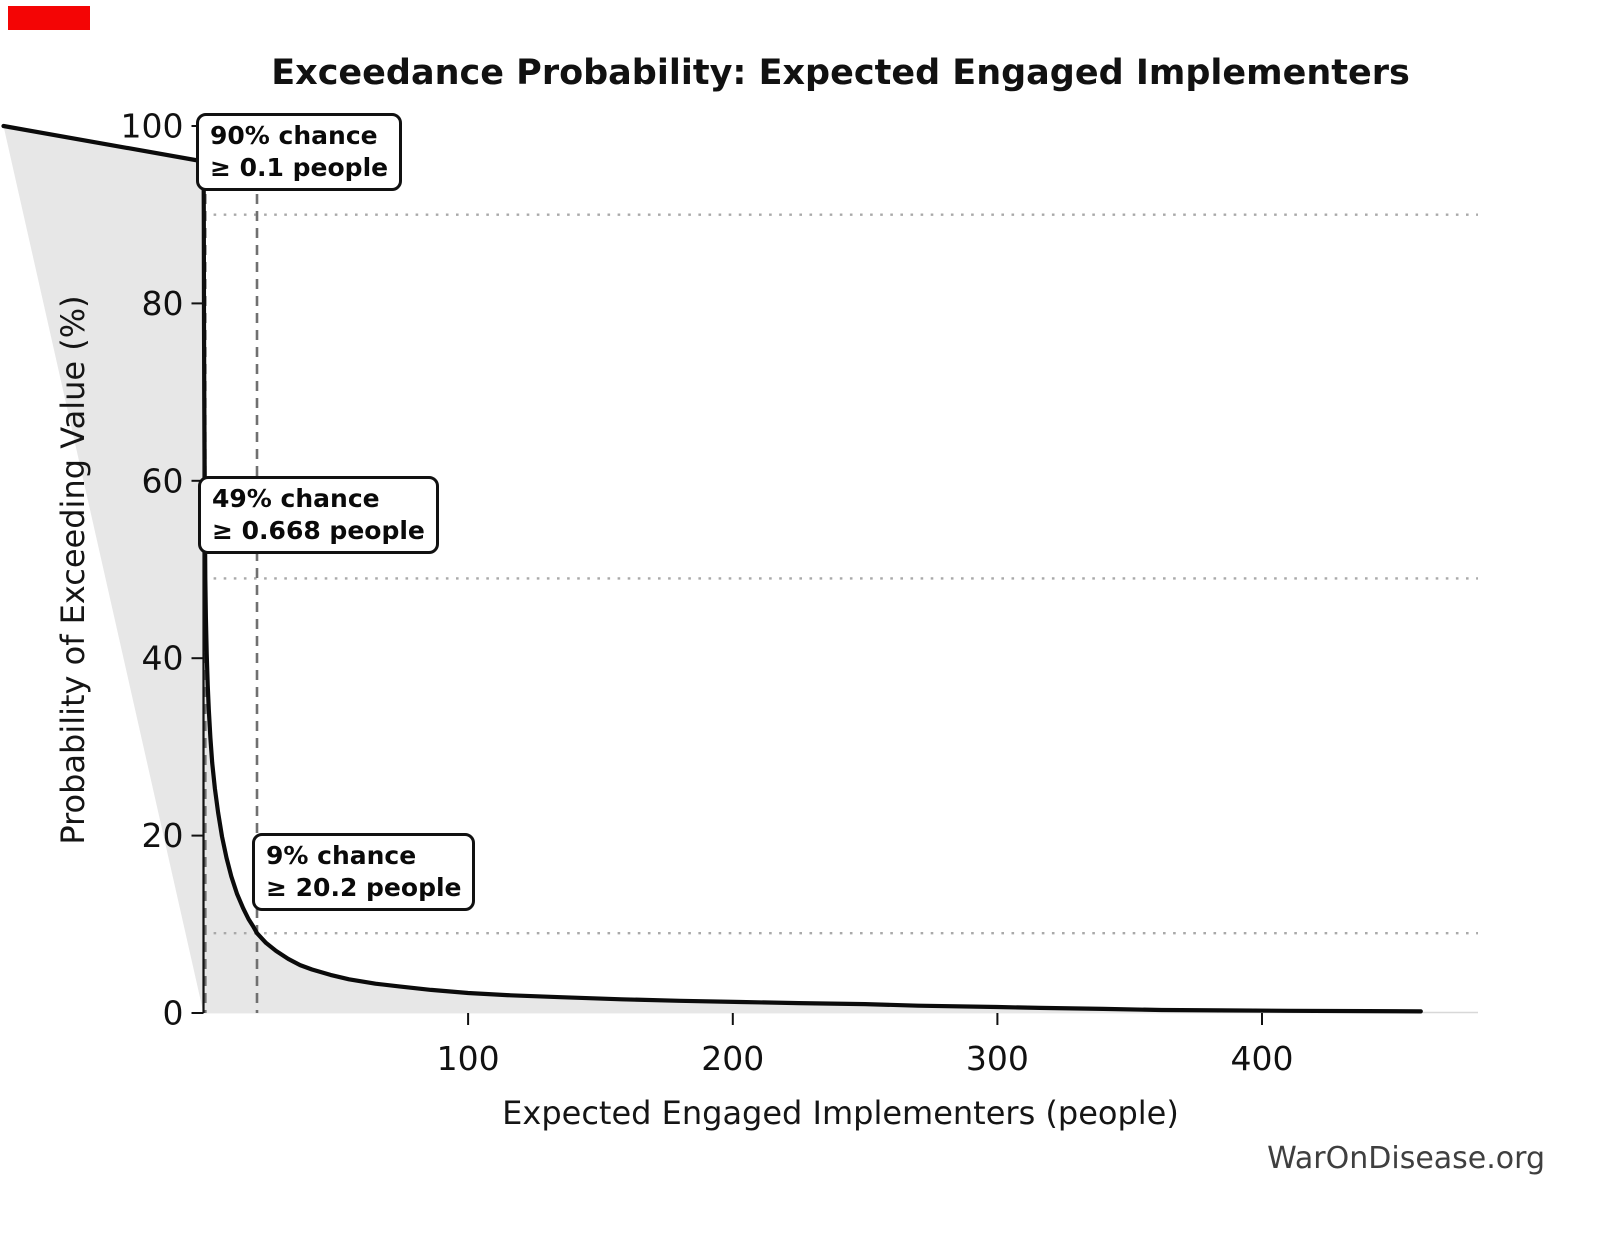  What do you see at coordinates (468, 1058) in the screenshot?
I see `x-tick-label-100: 100` at bounding box center [468, 1058].